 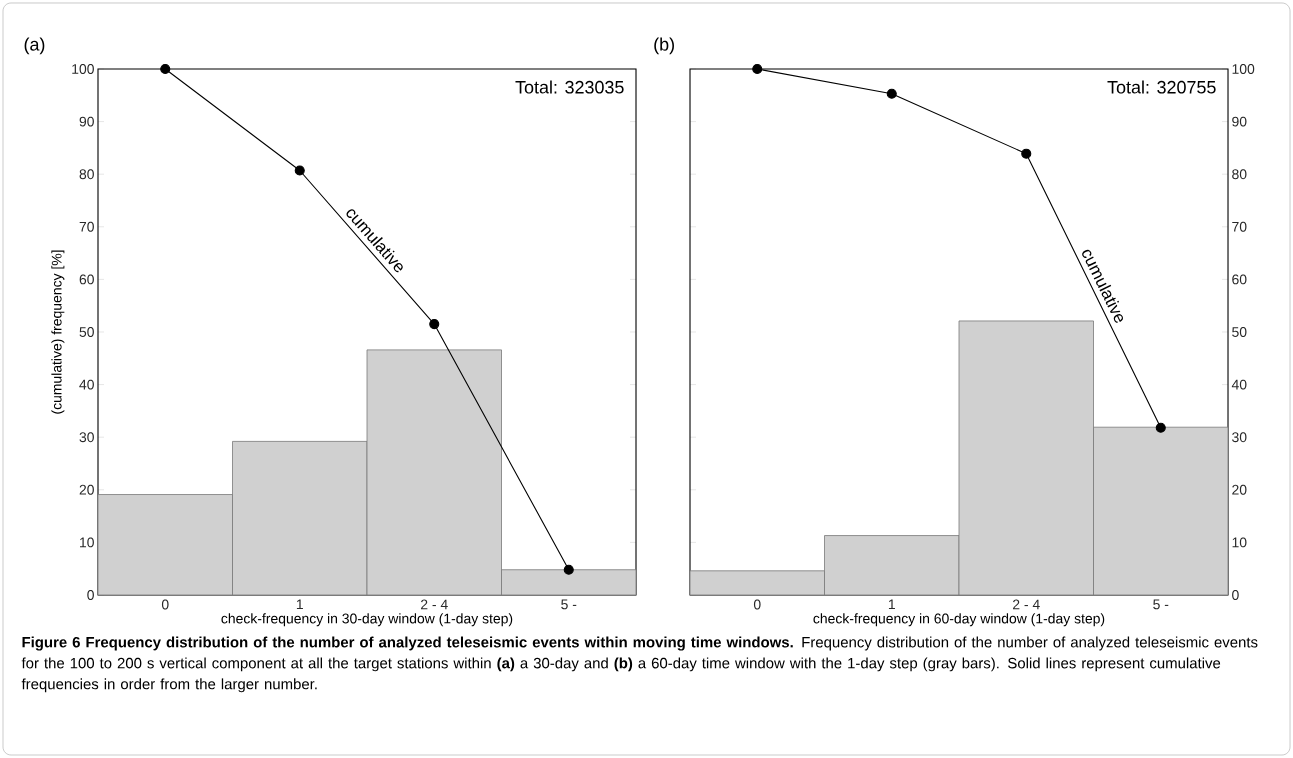 What do you see at coordinates (1161, 87) in the screenshot?
I see `annotation: Total: 320755` at bounding box center [1161, 87].